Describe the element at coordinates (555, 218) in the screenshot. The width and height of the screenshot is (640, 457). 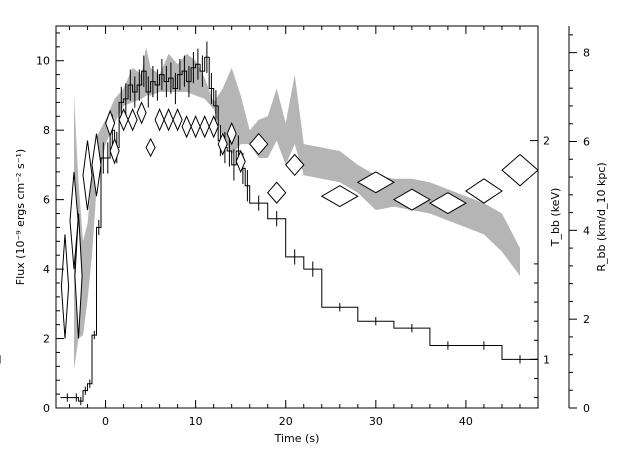
I see `temperature-axis-label: T_bb (keV)` at that location.